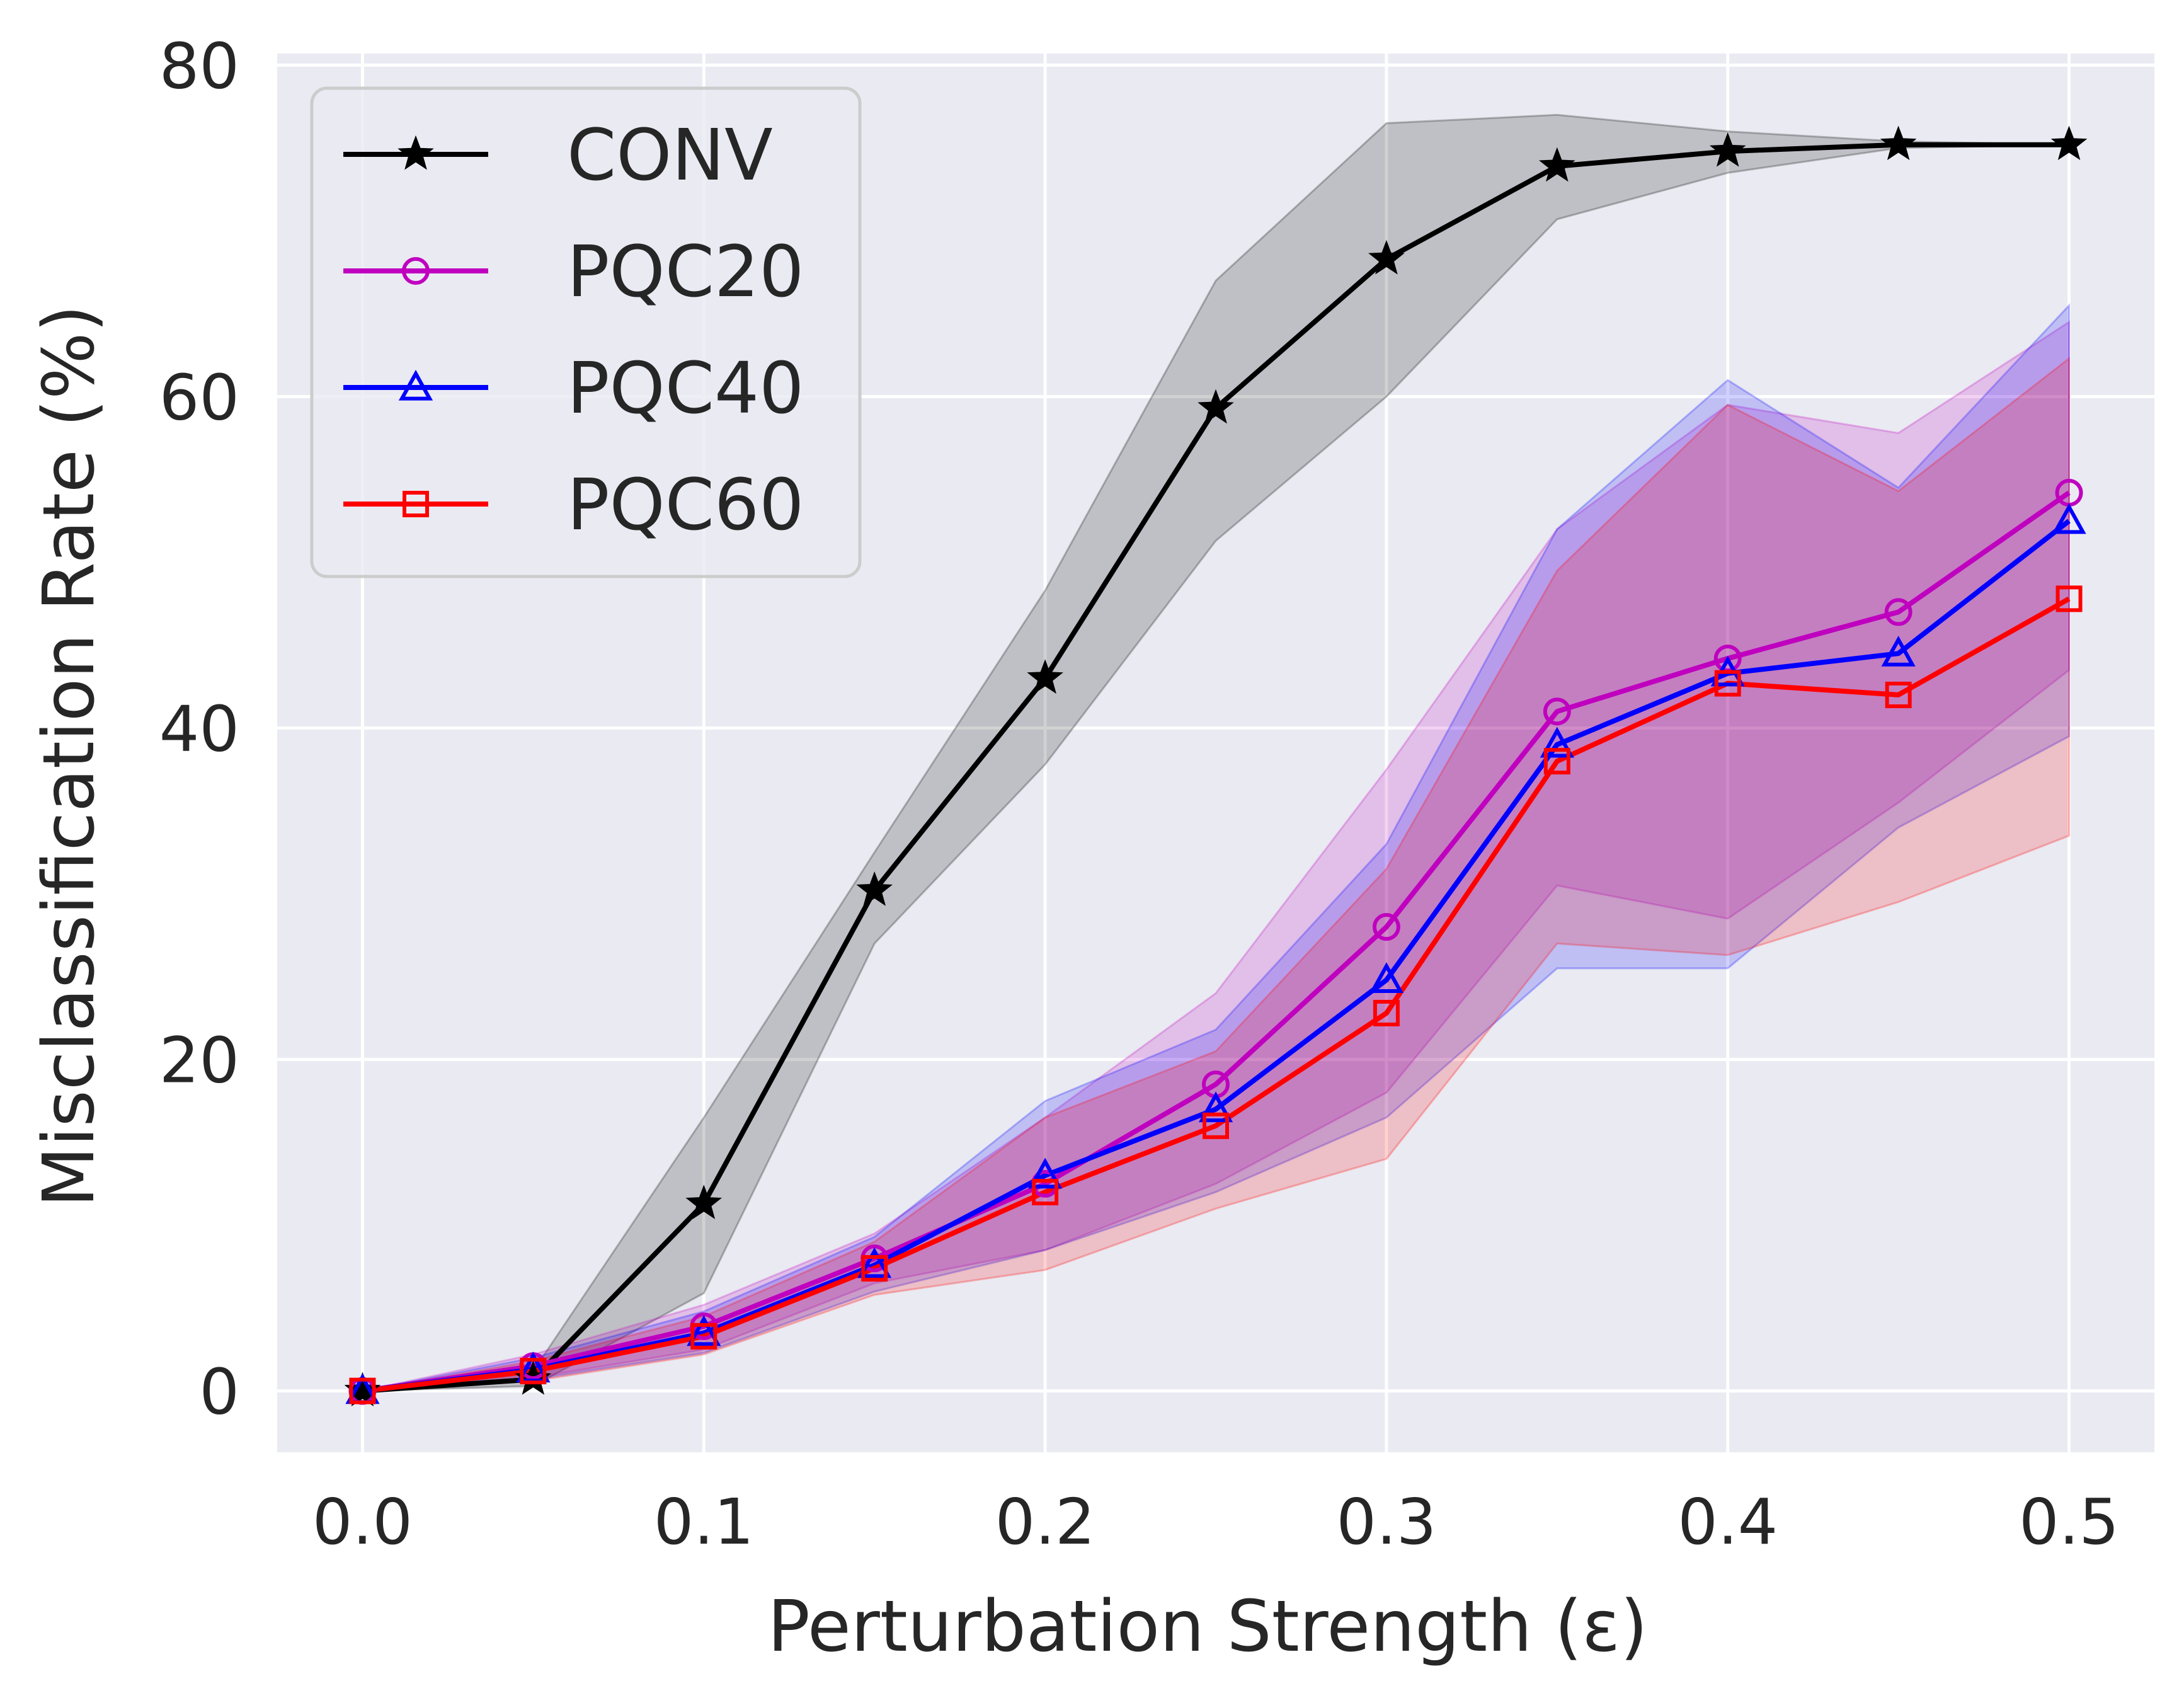 The height and width of the screenshot is (1698, 2184). Describe the element at coordinates (670, 156) in the screenshot. I see `legend-label-conv: CONV` at that location.